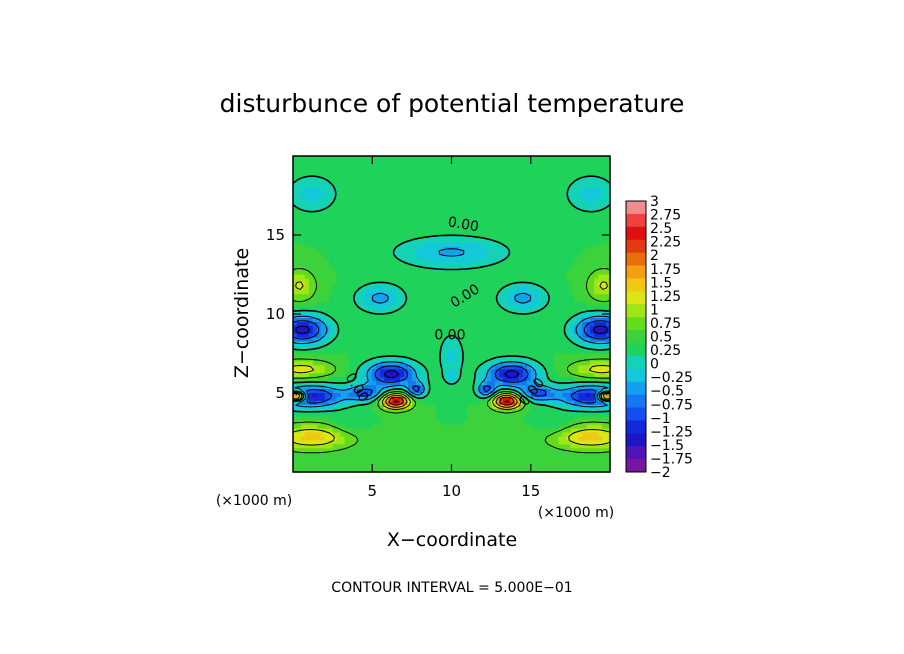 This screenshot has width=904, height=654. What do you see at coordinates (315, 253) in the screenshot?
I see `field-cell-1925` at bounding box center [315, 253].